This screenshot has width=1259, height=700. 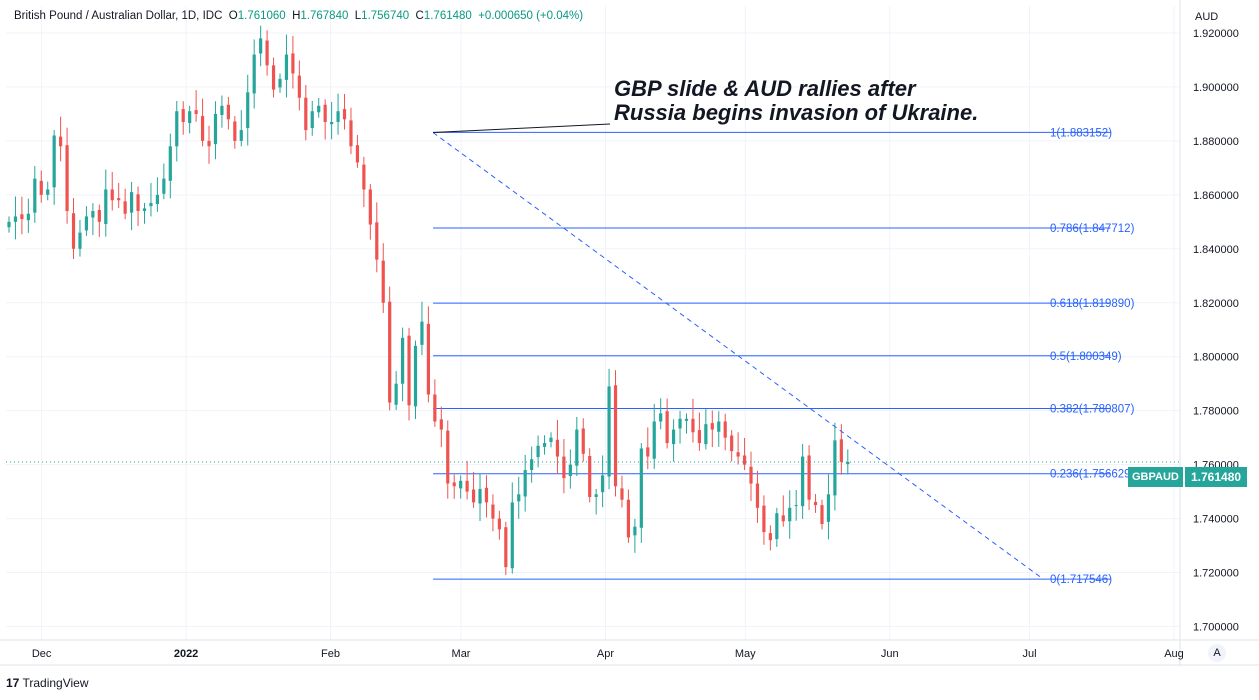 I want to click on y-tick-label: 1.800000, so click(x=1216, y=358).